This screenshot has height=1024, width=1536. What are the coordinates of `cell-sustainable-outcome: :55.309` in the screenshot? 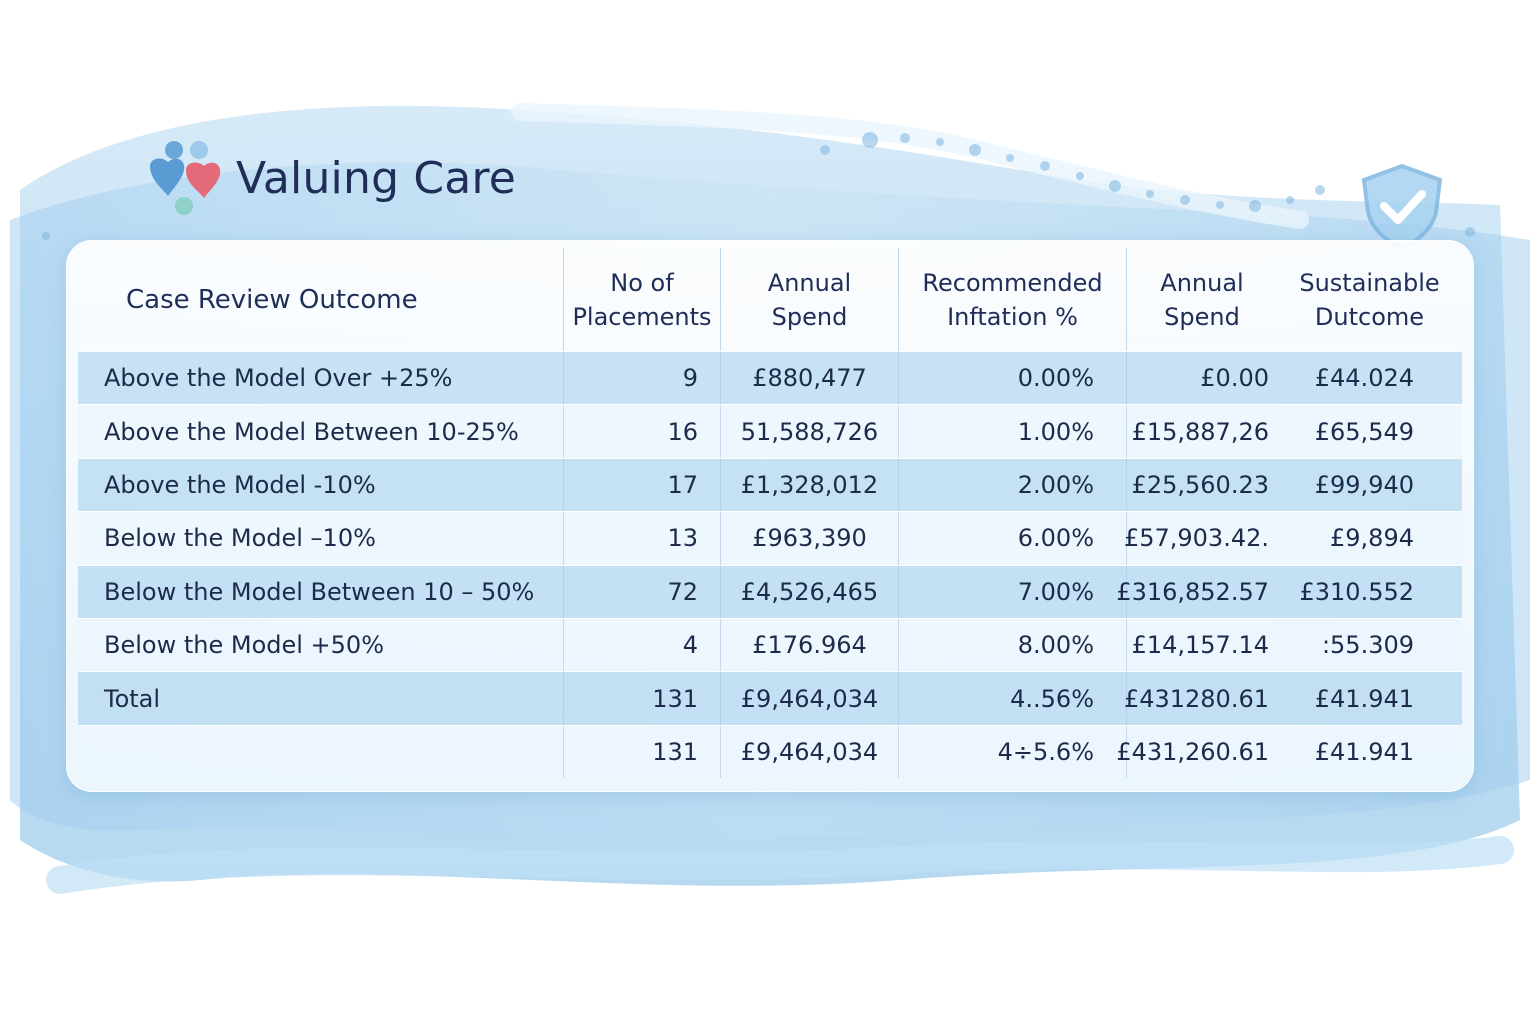 It's located at (1367, 645).